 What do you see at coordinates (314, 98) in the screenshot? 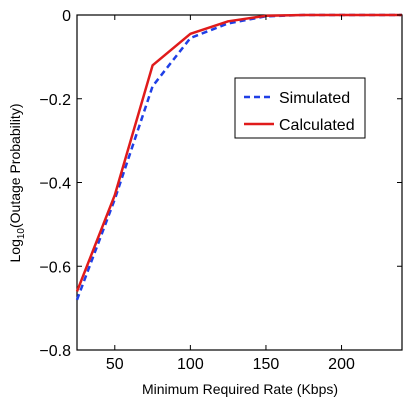
I see `legend-simulated-label: Simulated` at bounding box center [314, 98].